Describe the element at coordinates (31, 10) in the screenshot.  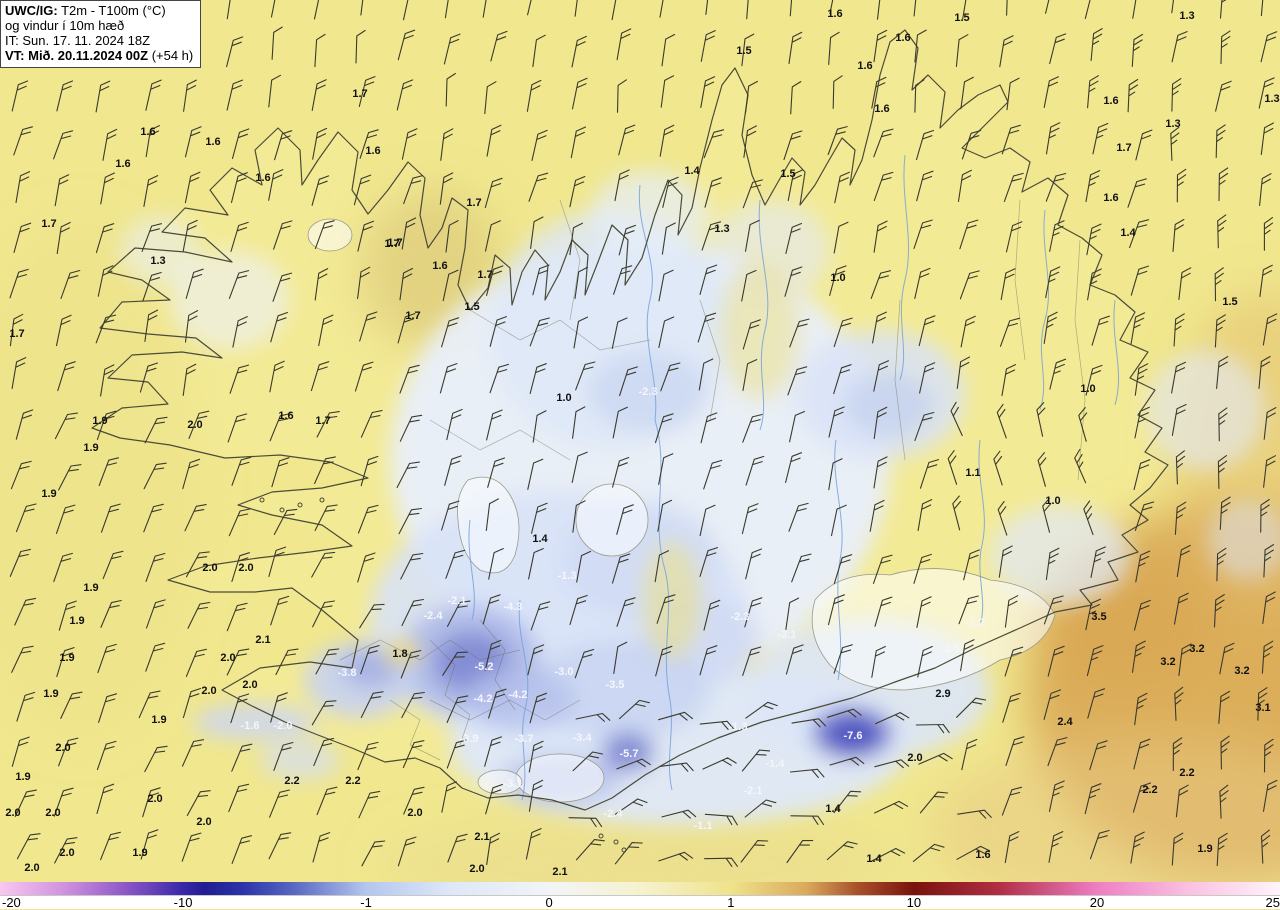
I see `legend-product-id: UWC/IG:` at that location.